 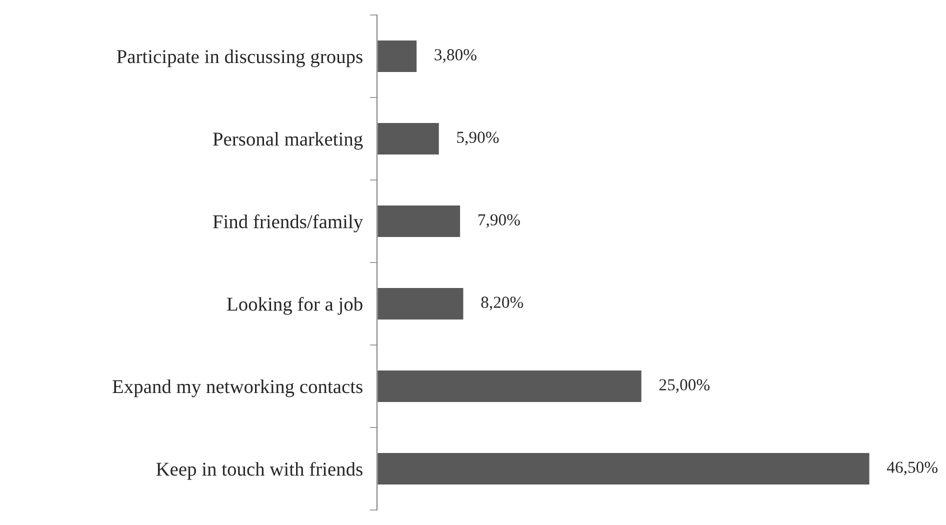 I want to click on data-label: 5,90%, so click(x=478, y=139).